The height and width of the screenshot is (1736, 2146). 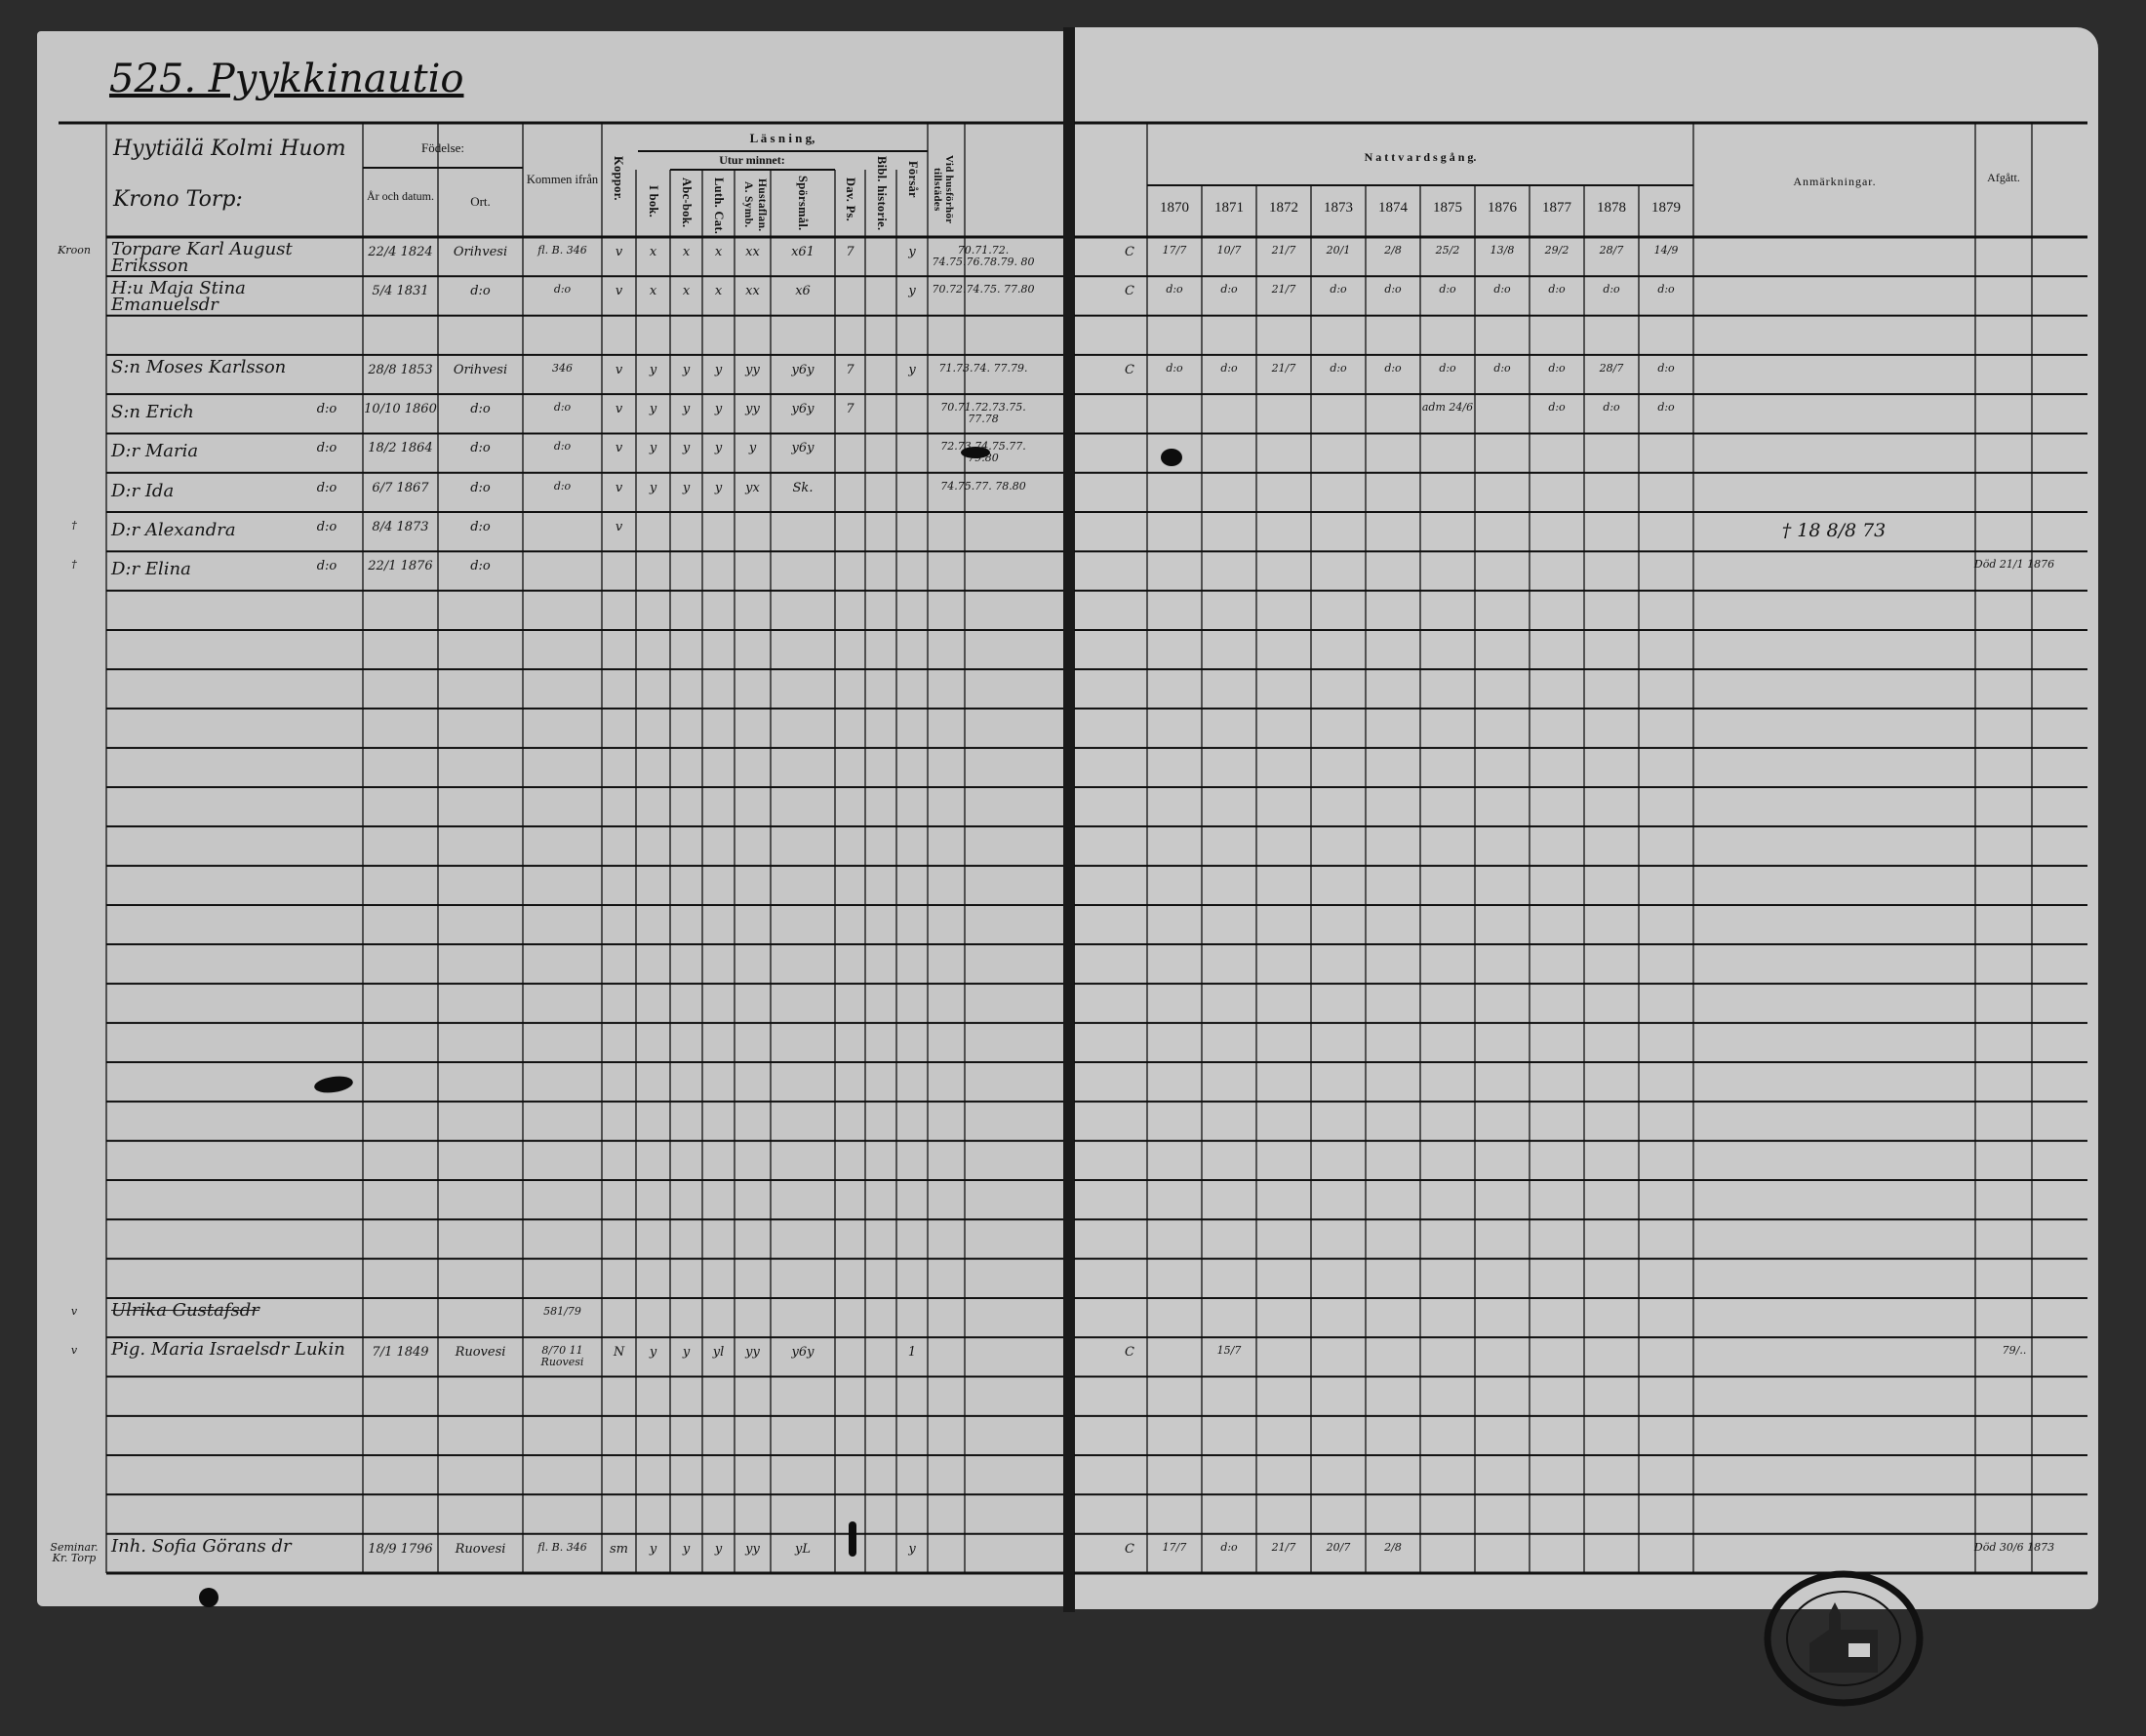 What do you see at coordinates (983, 256) in the screenshot?
I see `husforhor-years: 70.71.72. 74.75.76.78.79. 80` at bounding box center [983, 256].